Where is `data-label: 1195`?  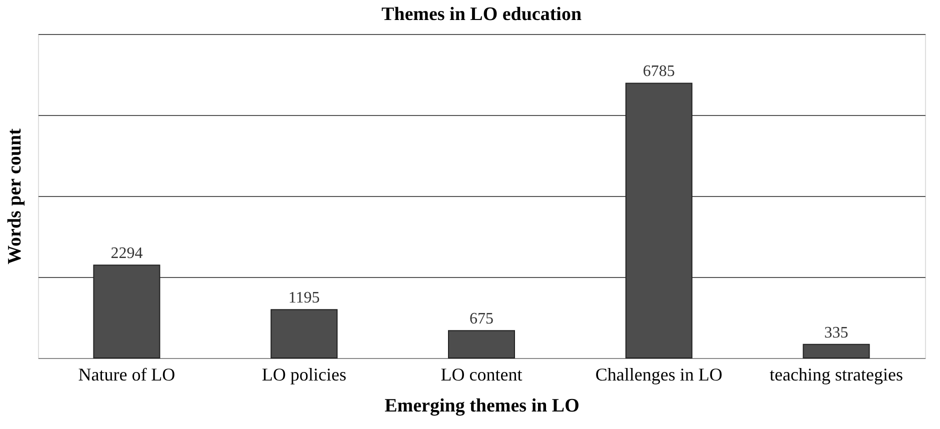 data-label: 1195 is located at coordinates (304, 298).